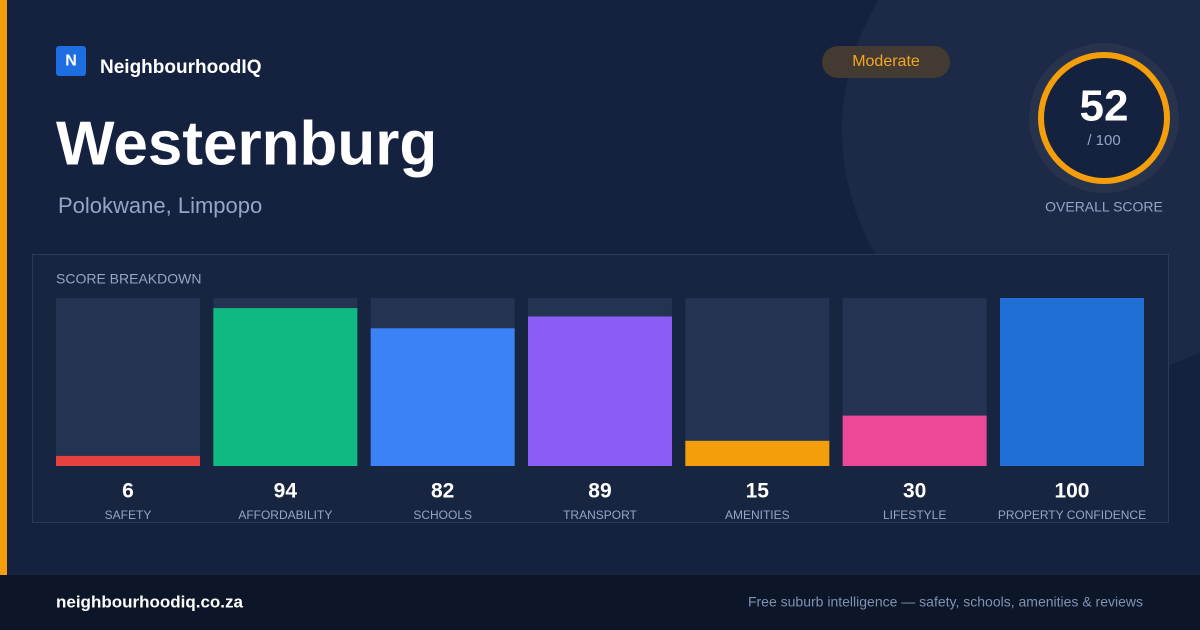  Describe the element at coordinates (1103, 140) in the screenshot. I see `overall-out-of: / 100` at that location.